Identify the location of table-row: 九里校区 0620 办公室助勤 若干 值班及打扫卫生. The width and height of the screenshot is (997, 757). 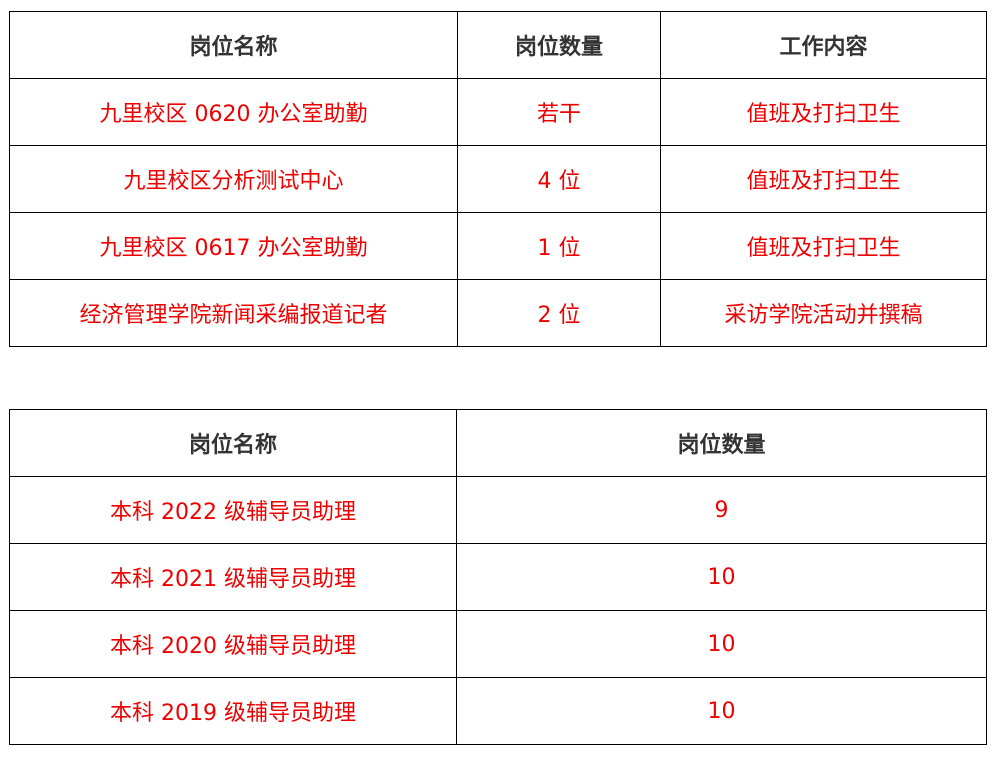
(498, 112).